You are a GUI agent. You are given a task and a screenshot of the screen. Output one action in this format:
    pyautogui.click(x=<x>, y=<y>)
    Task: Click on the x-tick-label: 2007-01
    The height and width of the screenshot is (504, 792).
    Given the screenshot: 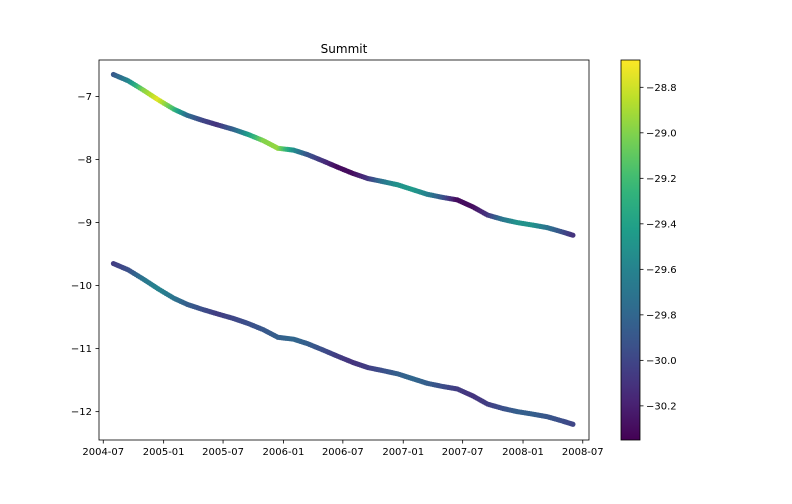 What is the action you would take?
    pyautogui.click(x=403, y=452)
    